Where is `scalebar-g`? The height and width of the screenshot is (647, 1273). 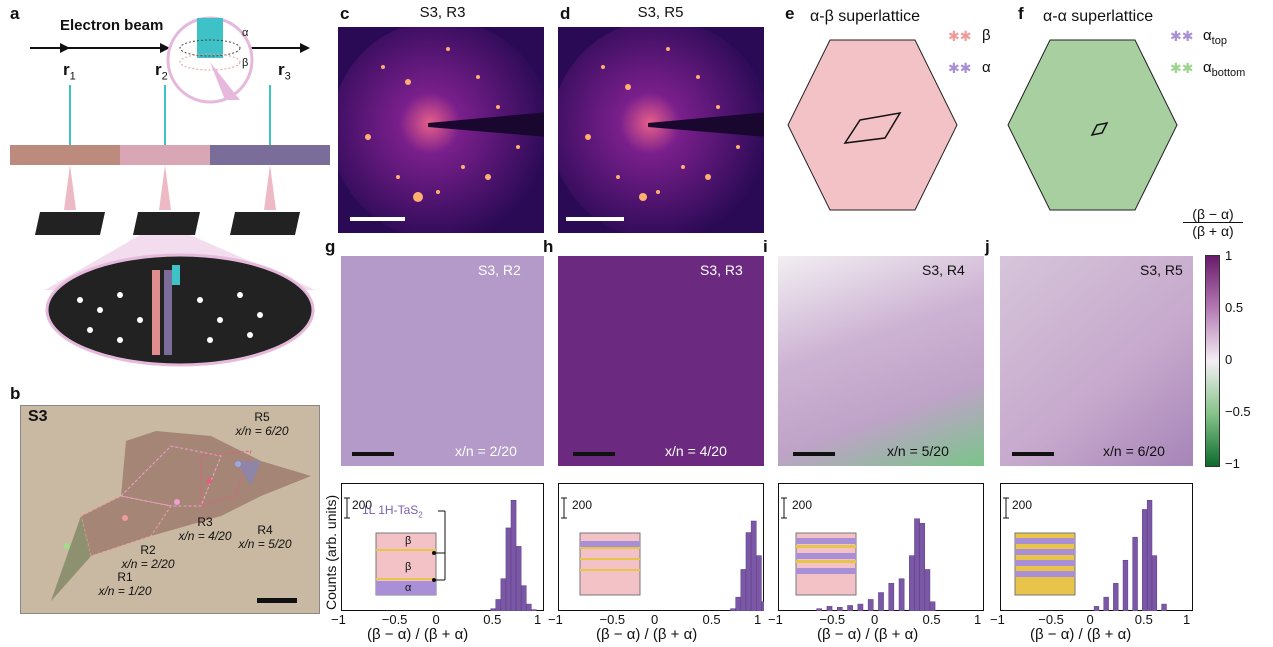
scalebar-g is located at coordinates (373, 454).